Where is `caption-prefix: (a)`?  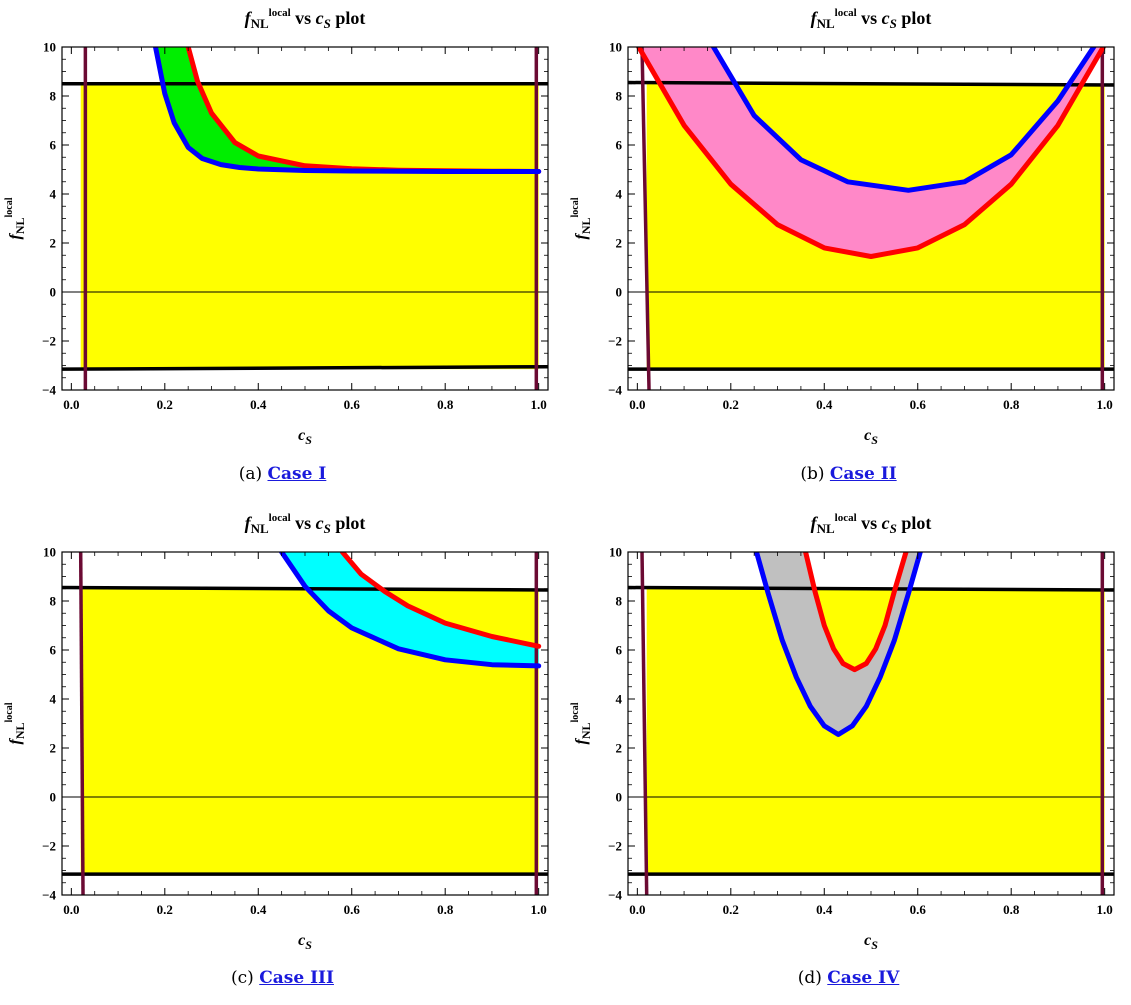 caption-prefix: (a) is located at coordinates (250, 474).